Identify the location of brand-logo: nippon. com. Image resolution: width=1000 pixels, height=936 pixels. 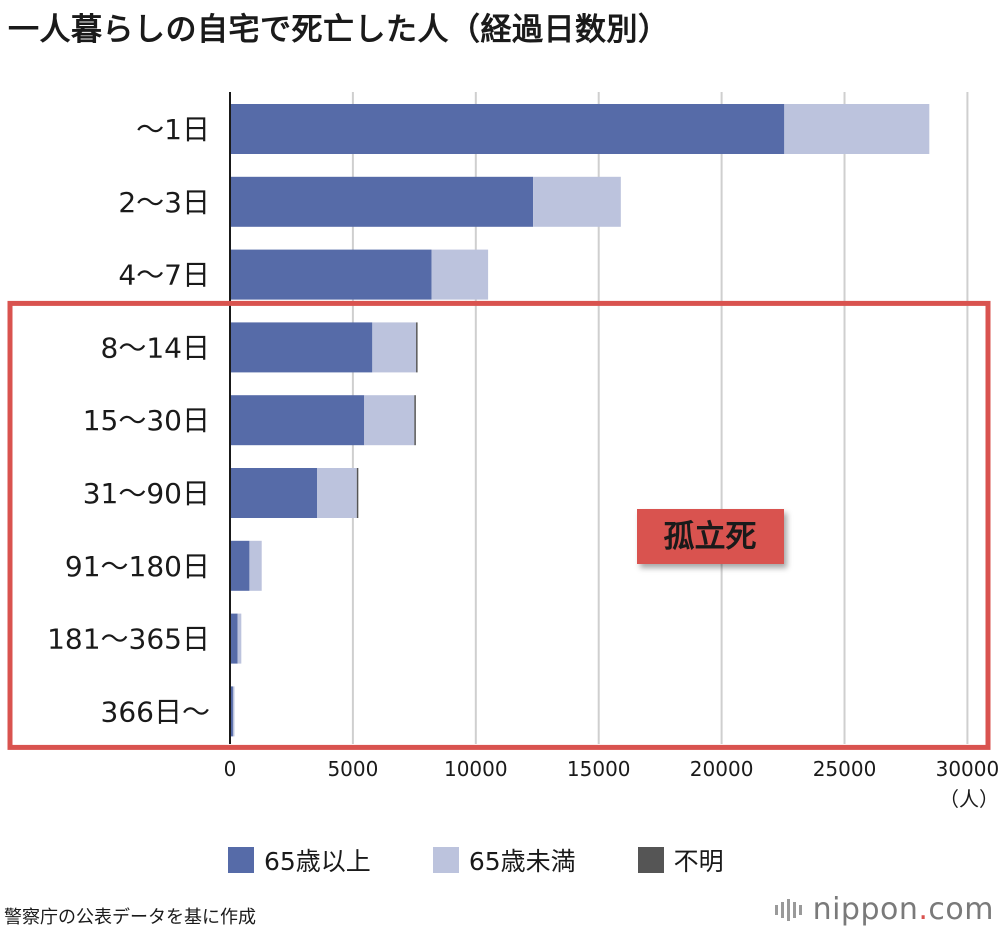
(884, 909).